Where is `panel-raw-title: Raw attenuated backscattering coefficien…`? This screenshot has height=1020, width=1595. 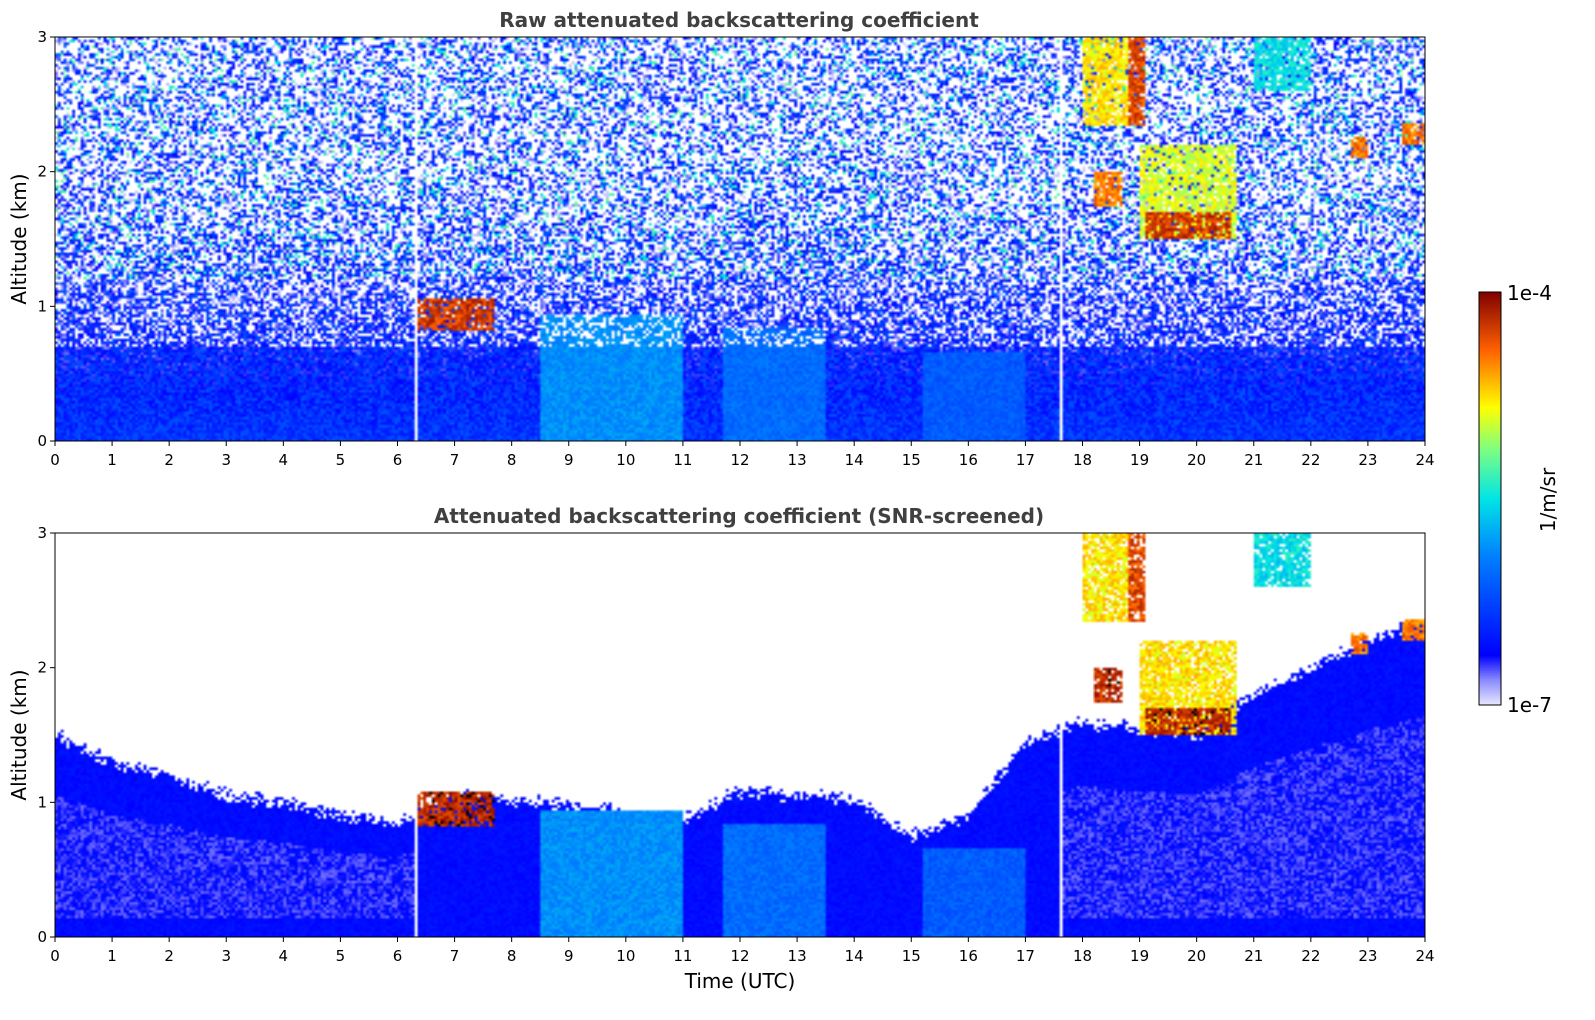
panel-raw-title: Raw attenuated backscattering coefficien… is located at coordinates (739, 20).